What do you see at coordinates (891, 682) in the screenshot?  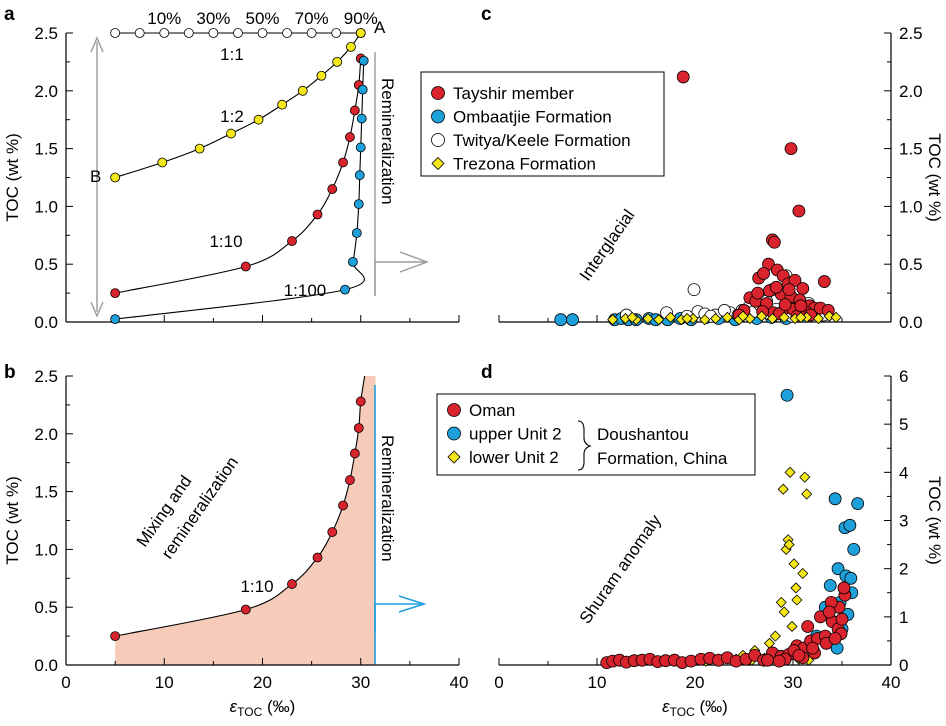 I see `x-tick-label: 40` at bounding box center [891, 682].